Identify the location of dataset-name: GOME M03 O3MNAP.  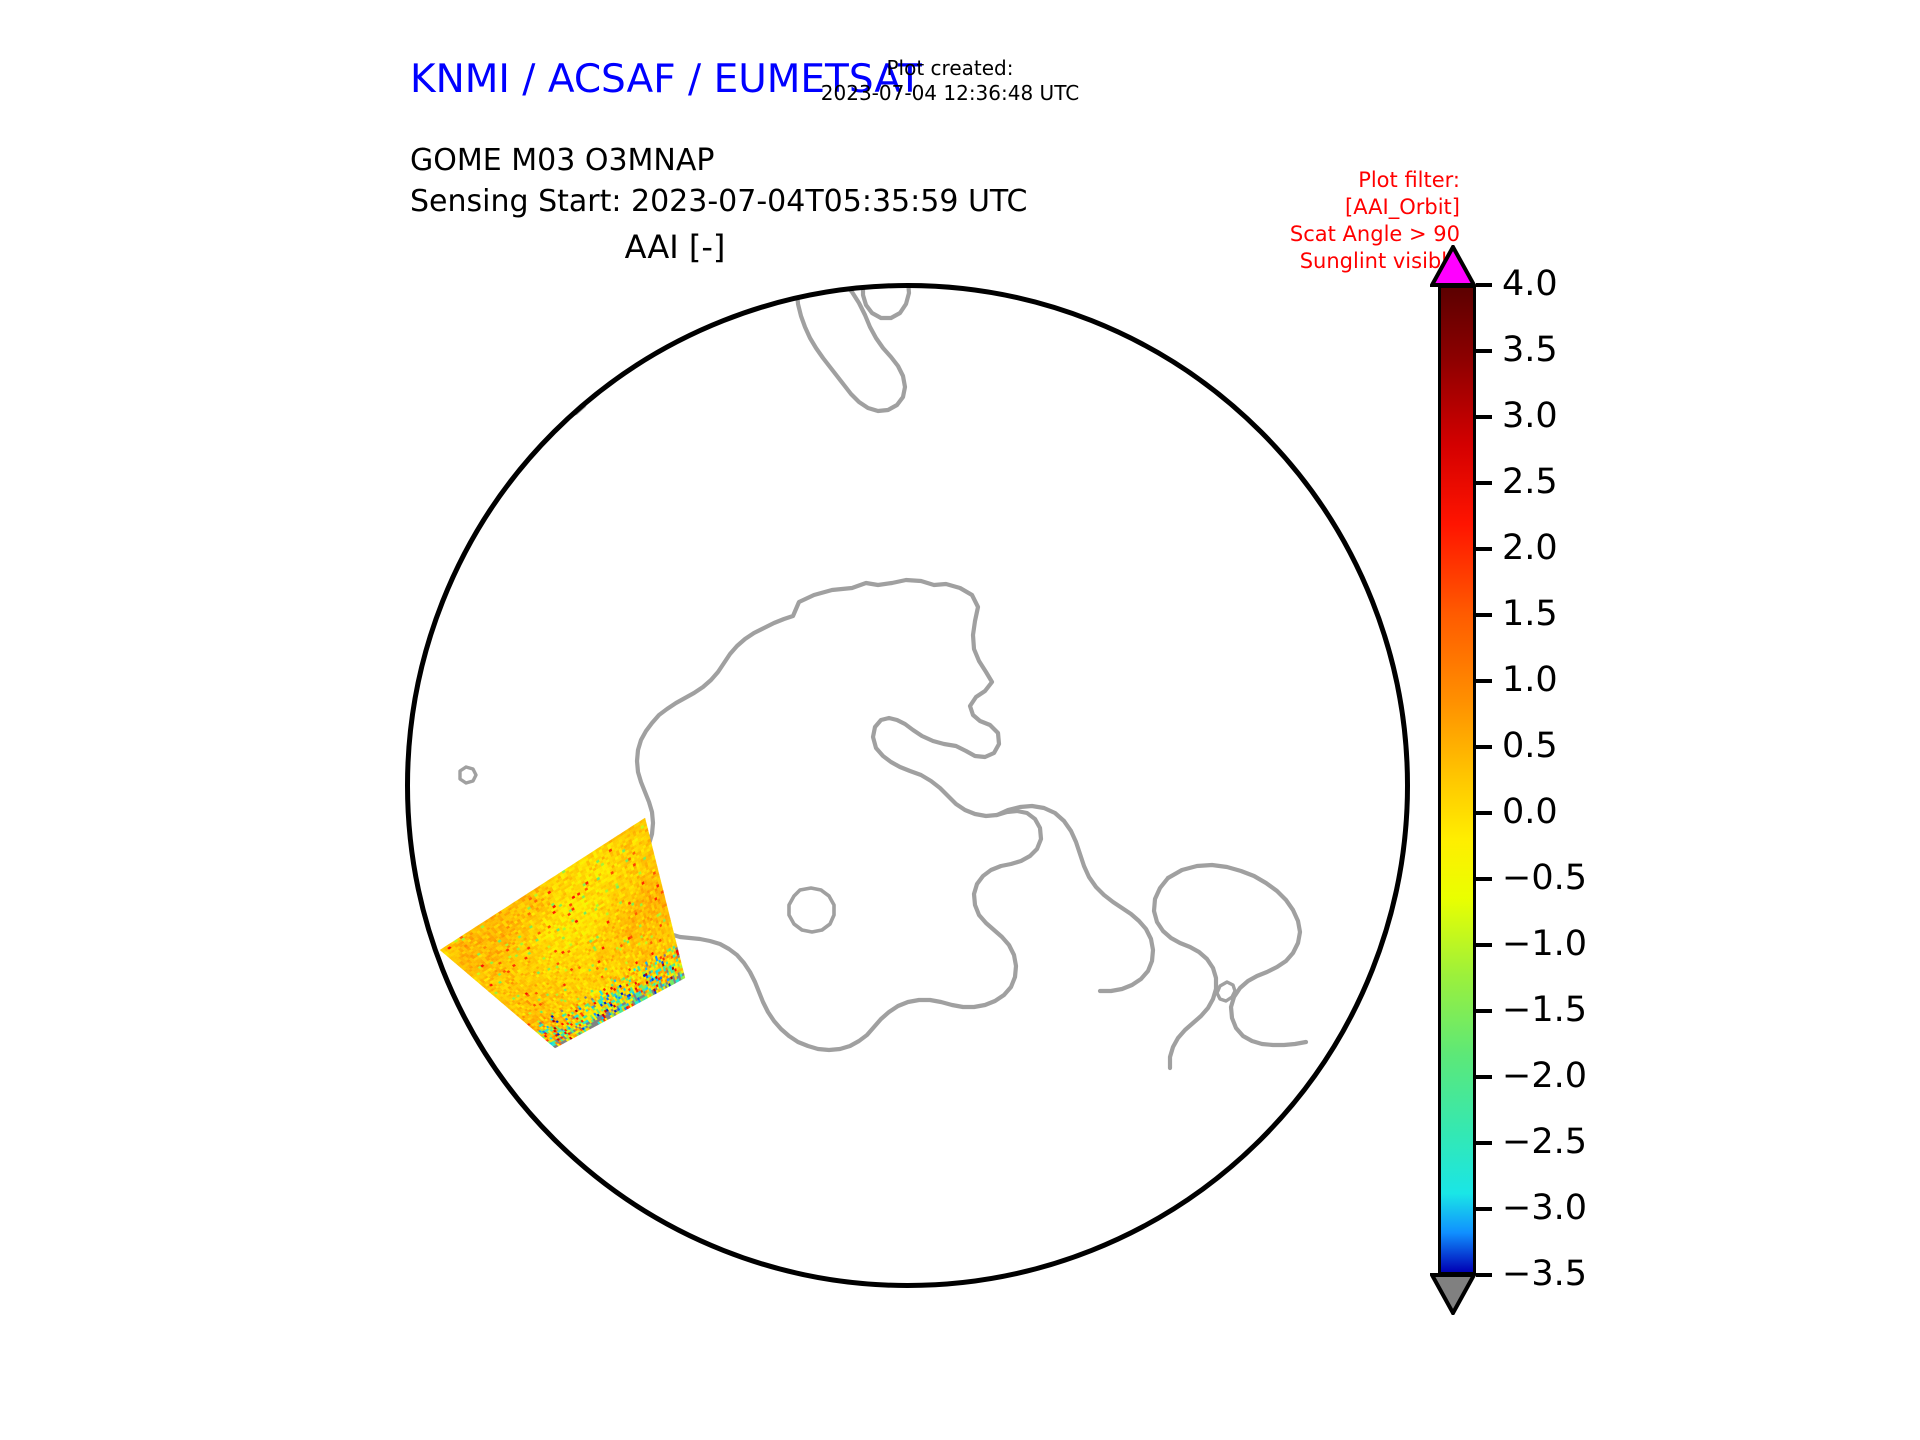
(562, 160).